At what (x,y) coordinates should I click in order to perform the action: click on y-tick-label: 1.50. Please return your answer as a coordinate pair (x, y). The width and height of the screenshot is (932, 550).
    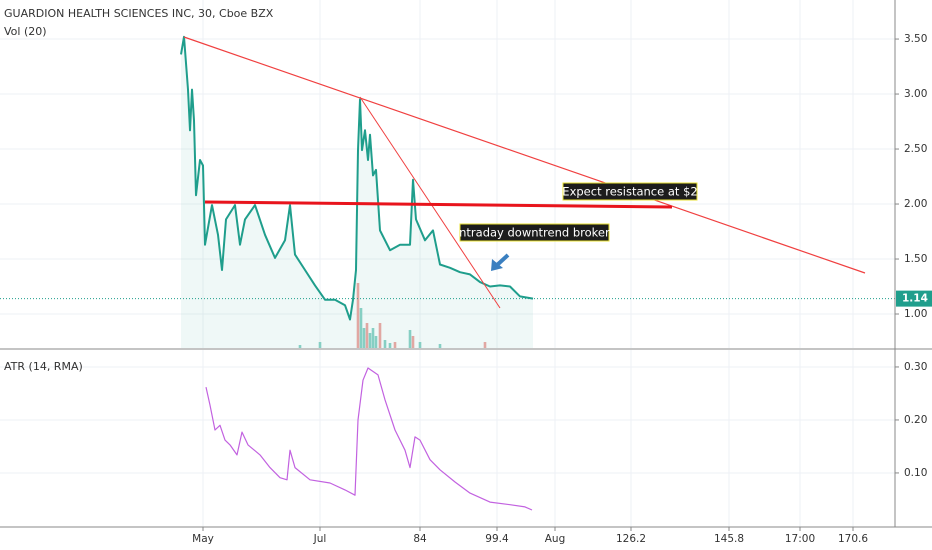
    Looking at the image, I should click on (915, 259).